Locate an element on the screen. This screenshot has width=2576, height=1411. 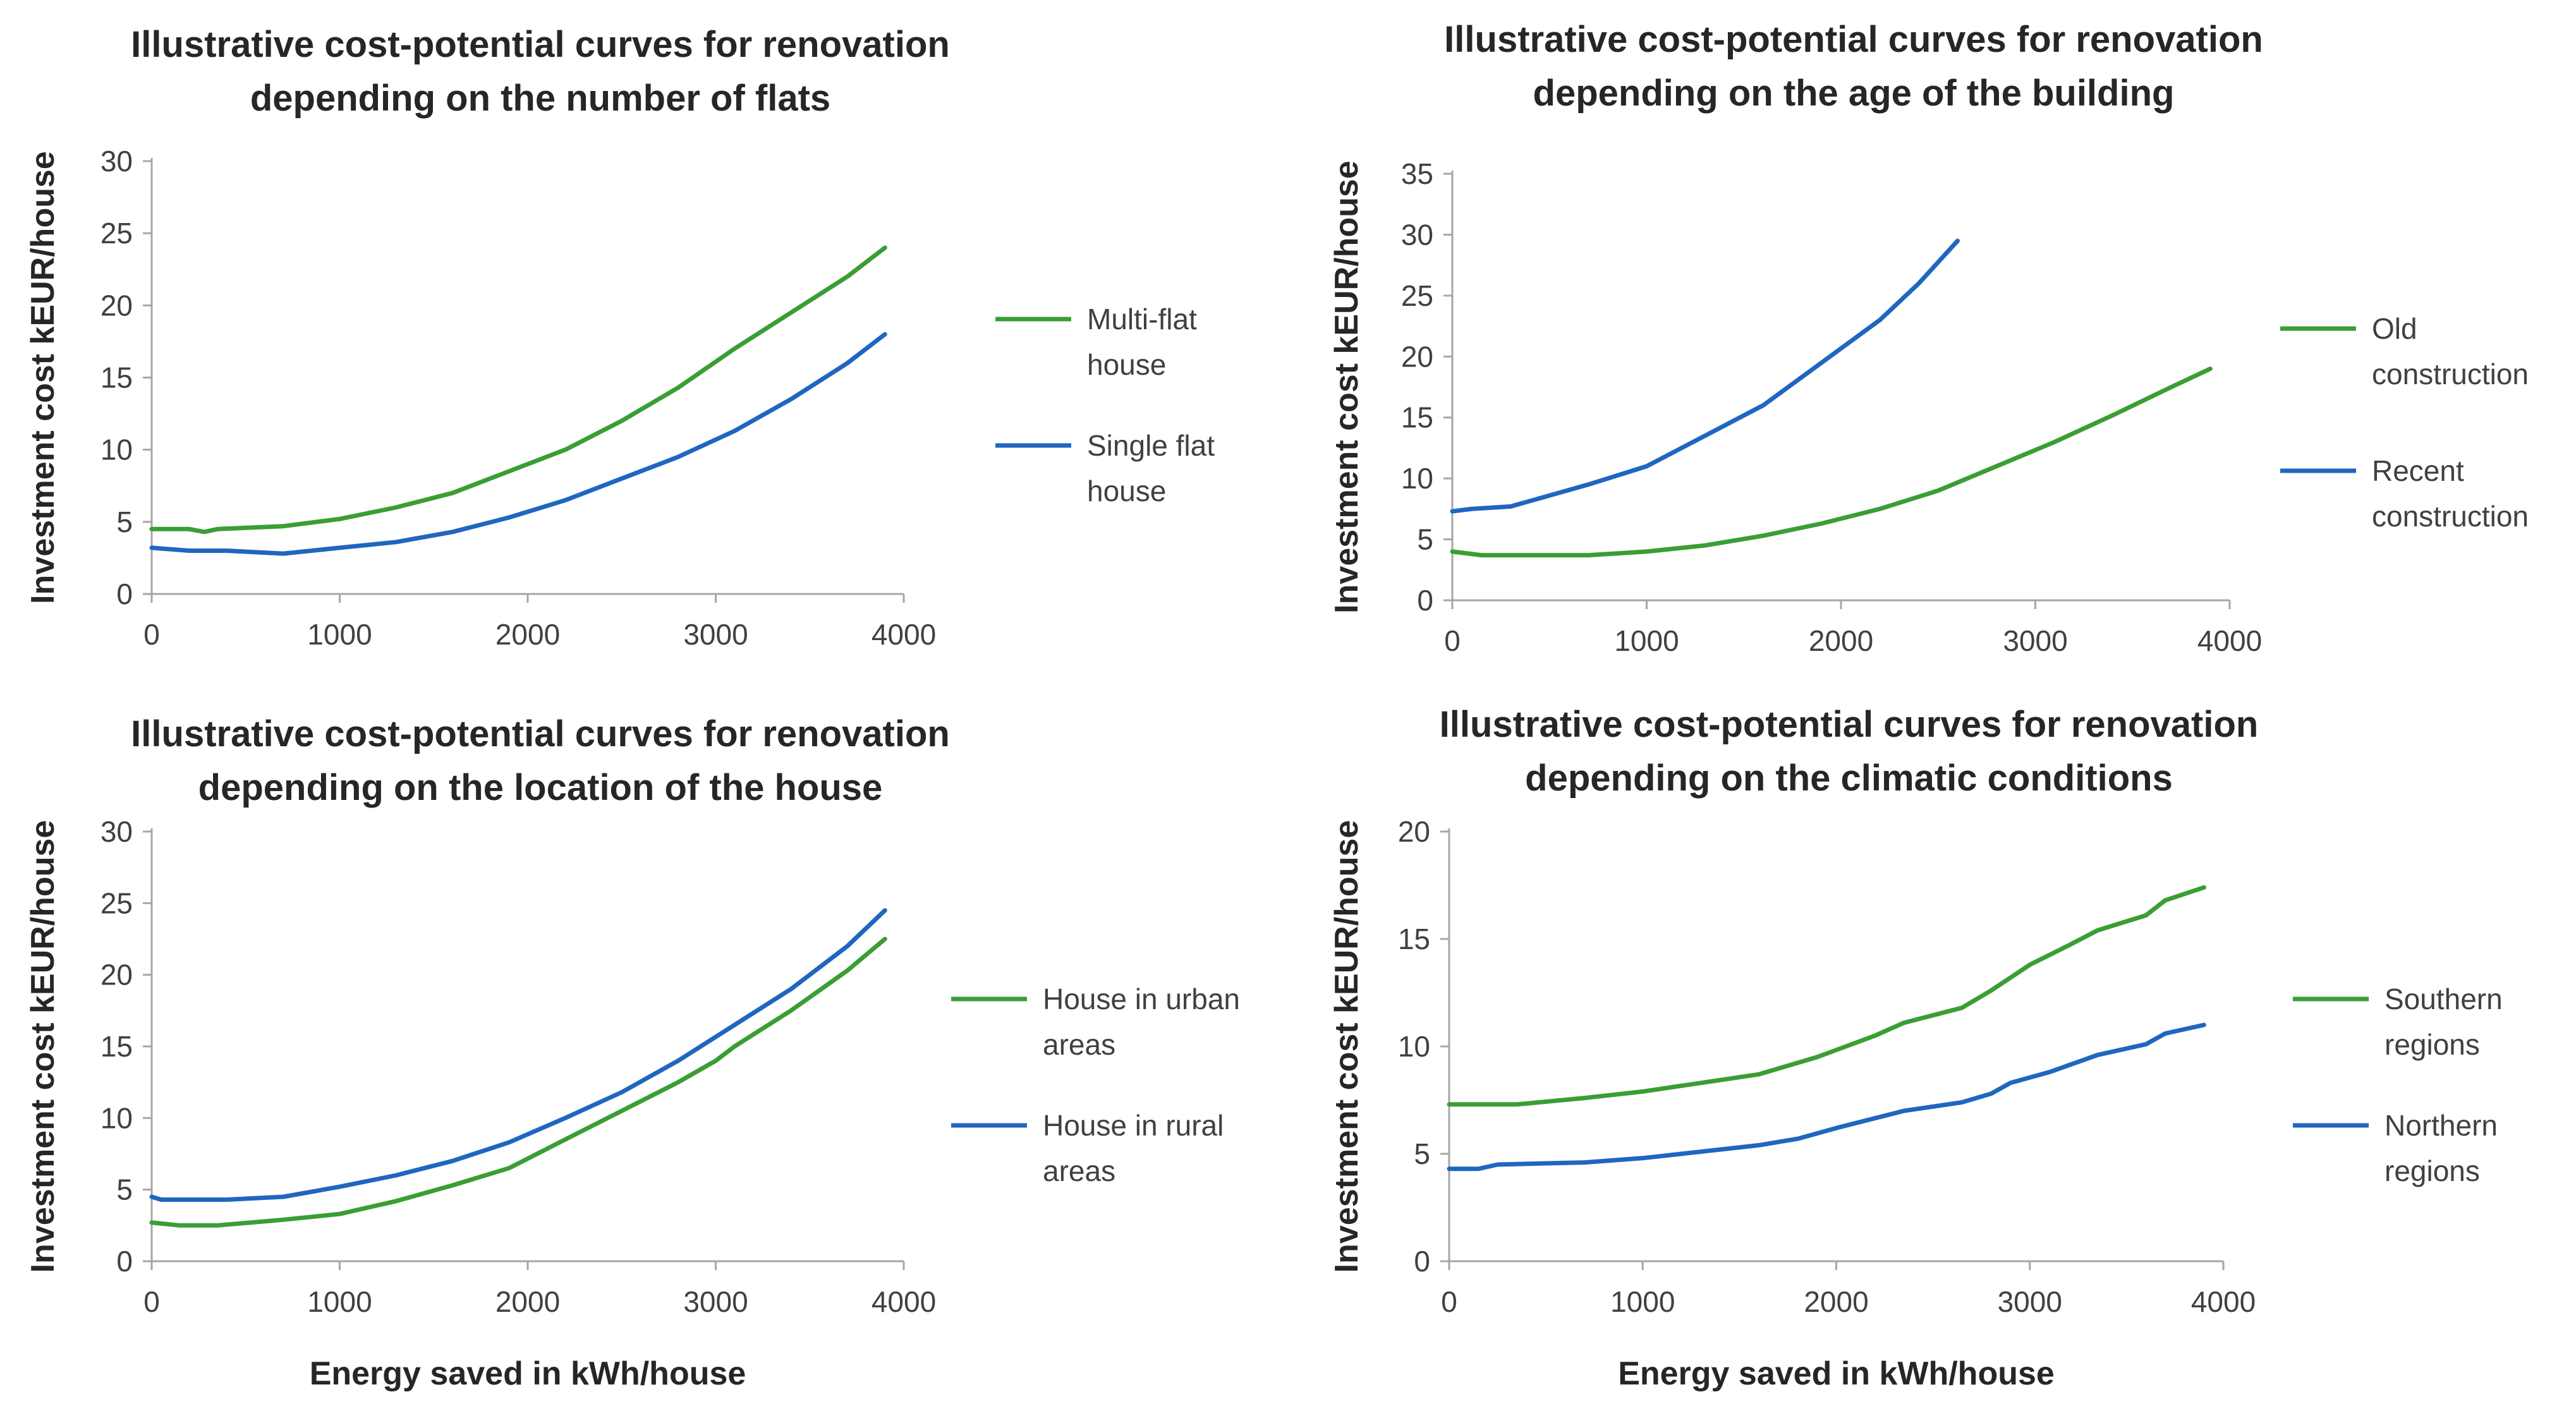
legend-label: Old is located at coordinates (2394, 329).